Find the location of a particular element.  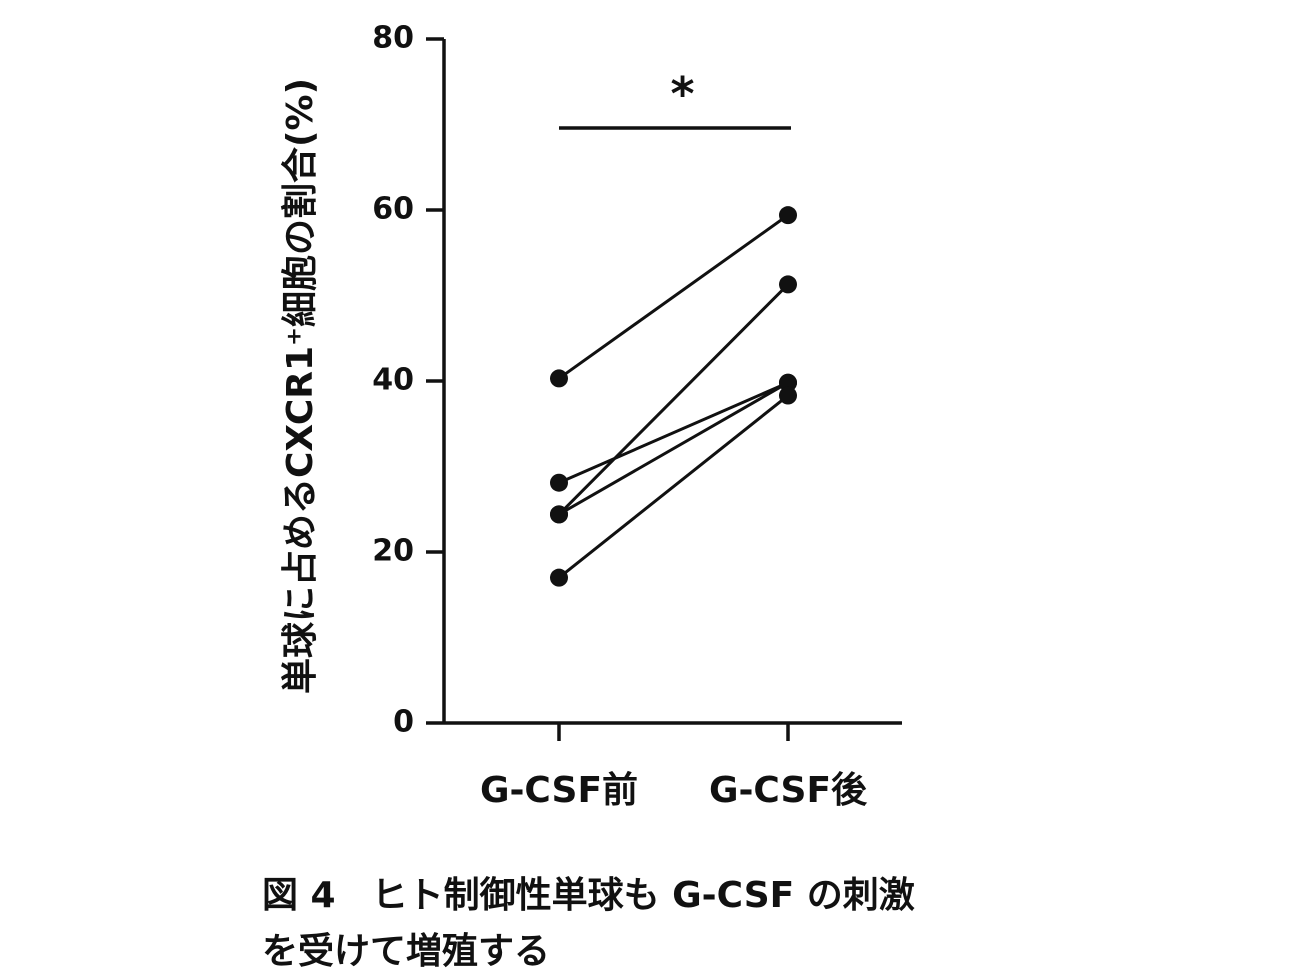

series-lines is located at coordinates (673, 396).